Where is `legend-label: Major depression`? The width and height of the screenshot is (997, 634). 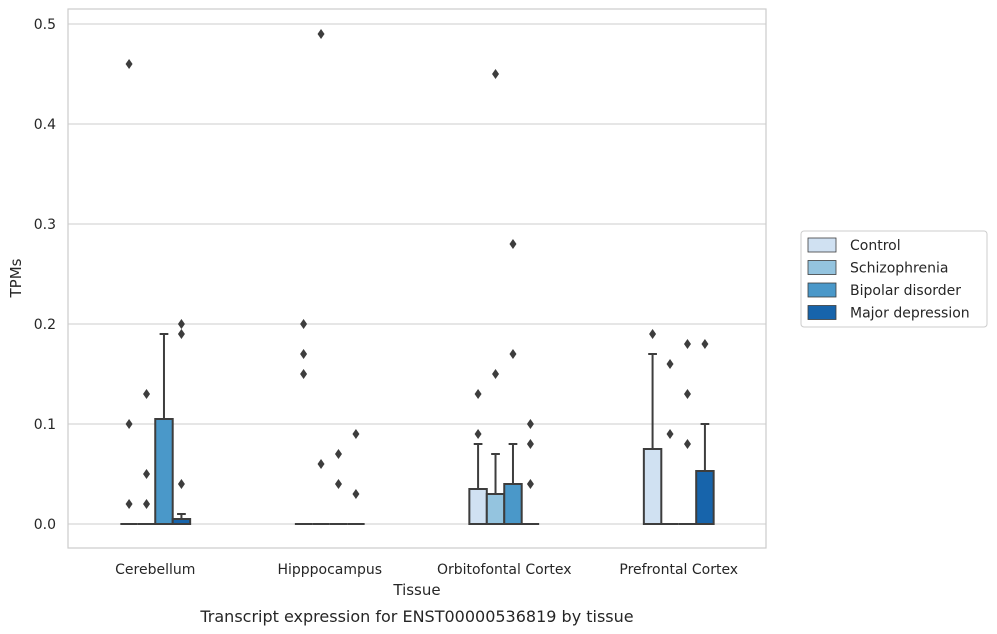 legend-label: Major depression is located at coordinates (910, 314).